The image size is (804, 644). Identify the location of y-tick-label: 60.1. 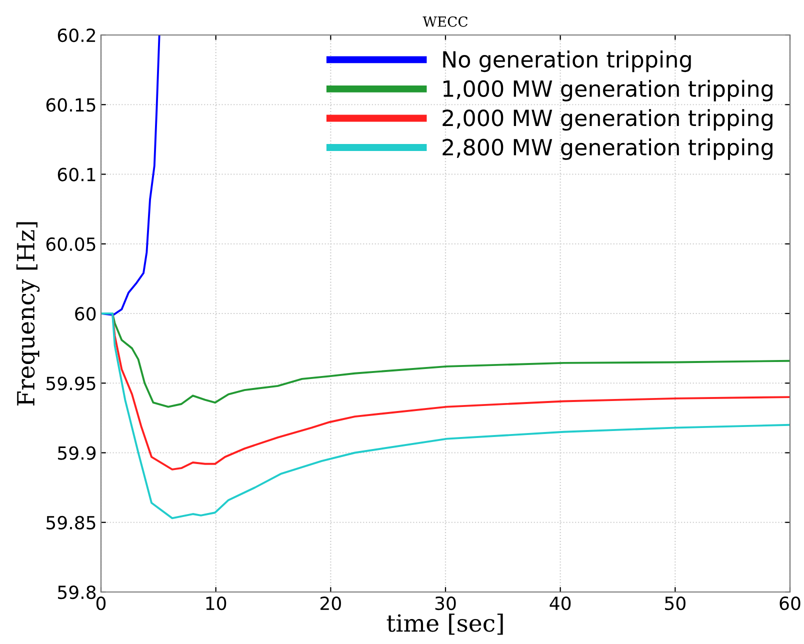
(77, 175).